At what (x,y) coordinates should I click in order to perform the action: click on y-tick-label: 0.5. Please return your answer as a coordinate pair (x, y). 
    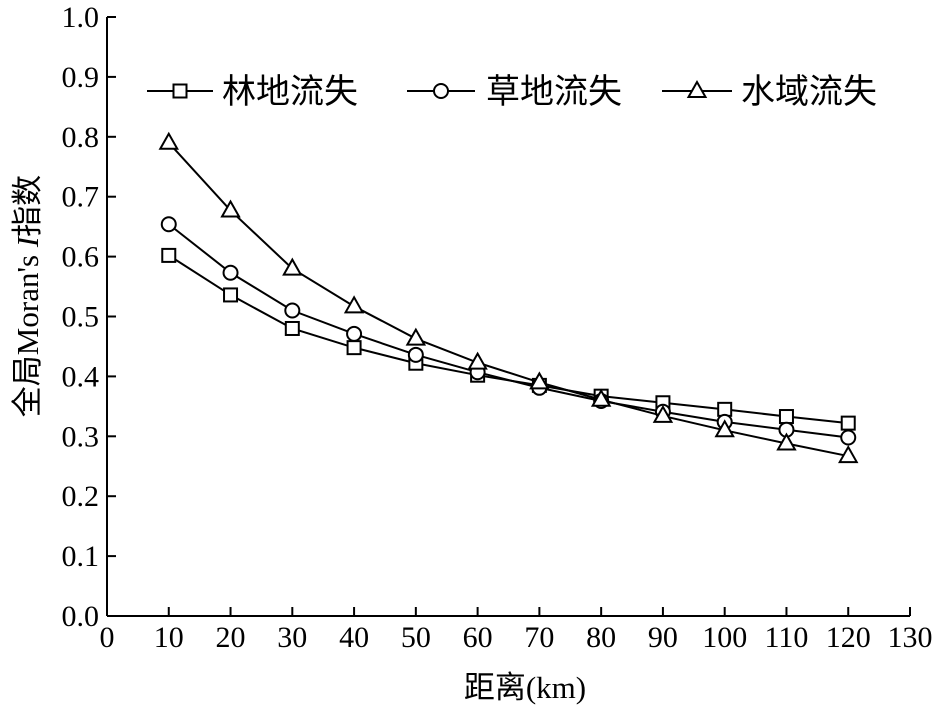
    Looking at the image, I should click on (81, 317).